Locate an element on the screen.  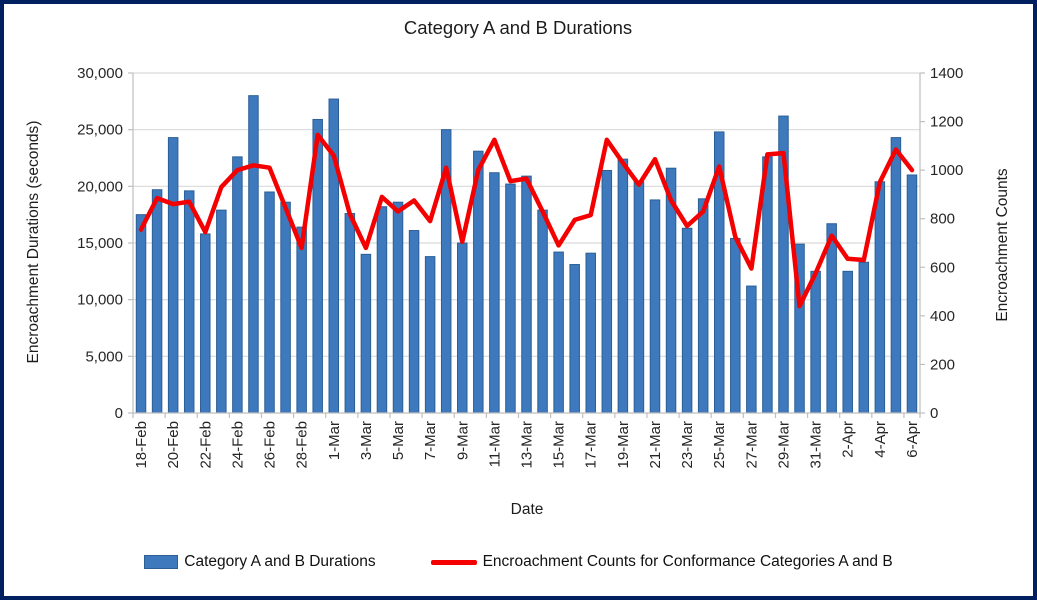
bar-20-Mar is located at coordinates (639, 297).